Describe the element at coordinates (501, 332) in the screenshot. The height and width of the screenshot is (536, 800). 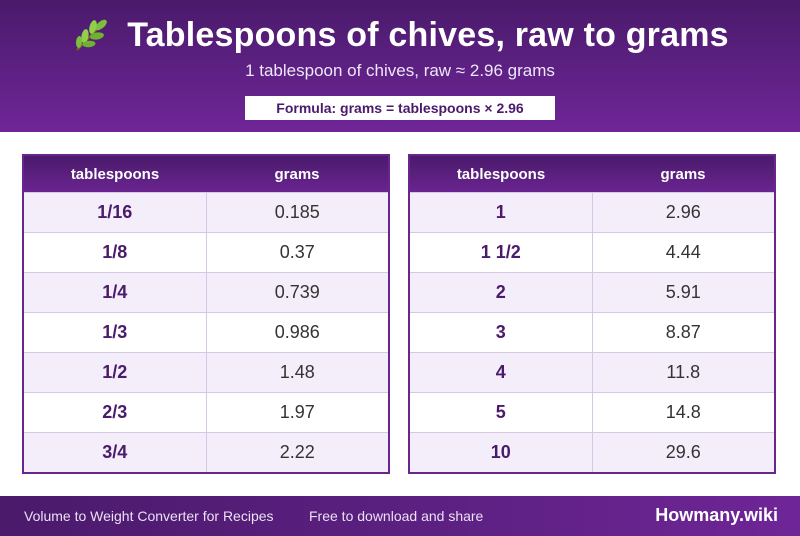
I see `tablespoons-cell: 3` at that location.